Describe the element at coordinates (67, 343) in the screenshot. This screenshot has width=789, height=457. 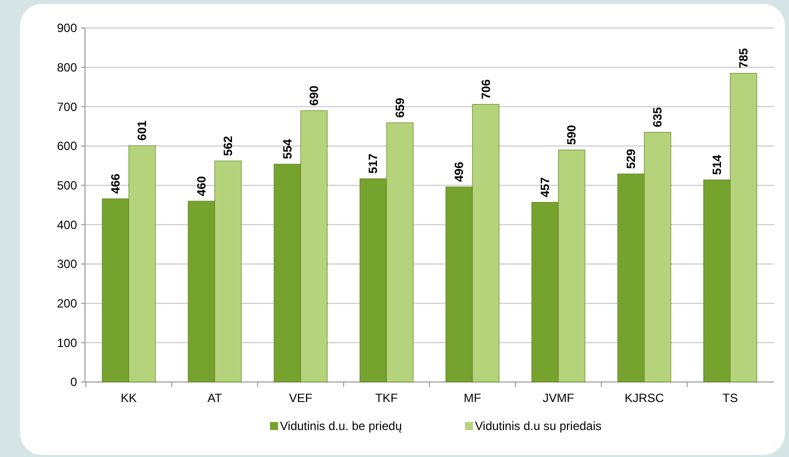
I see `y-tick-label: 100` at that location.